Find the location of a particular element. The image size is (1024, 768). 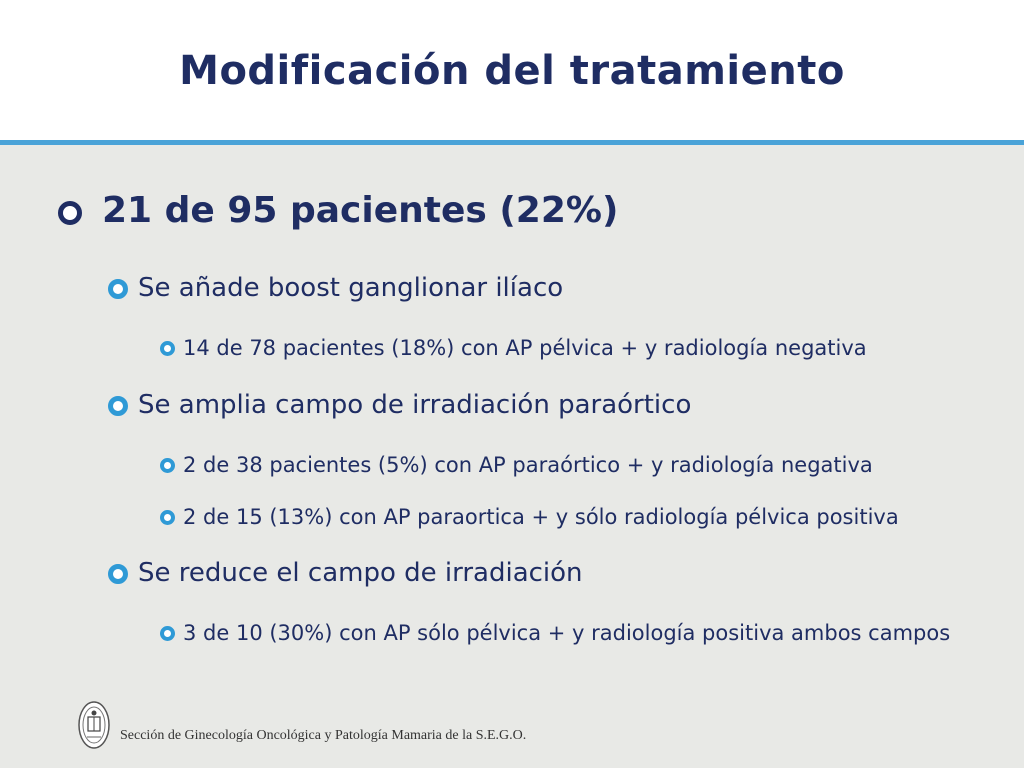

section-boost: Se añade boost ganglionar ilíaco is located at coordinates (335, 288).